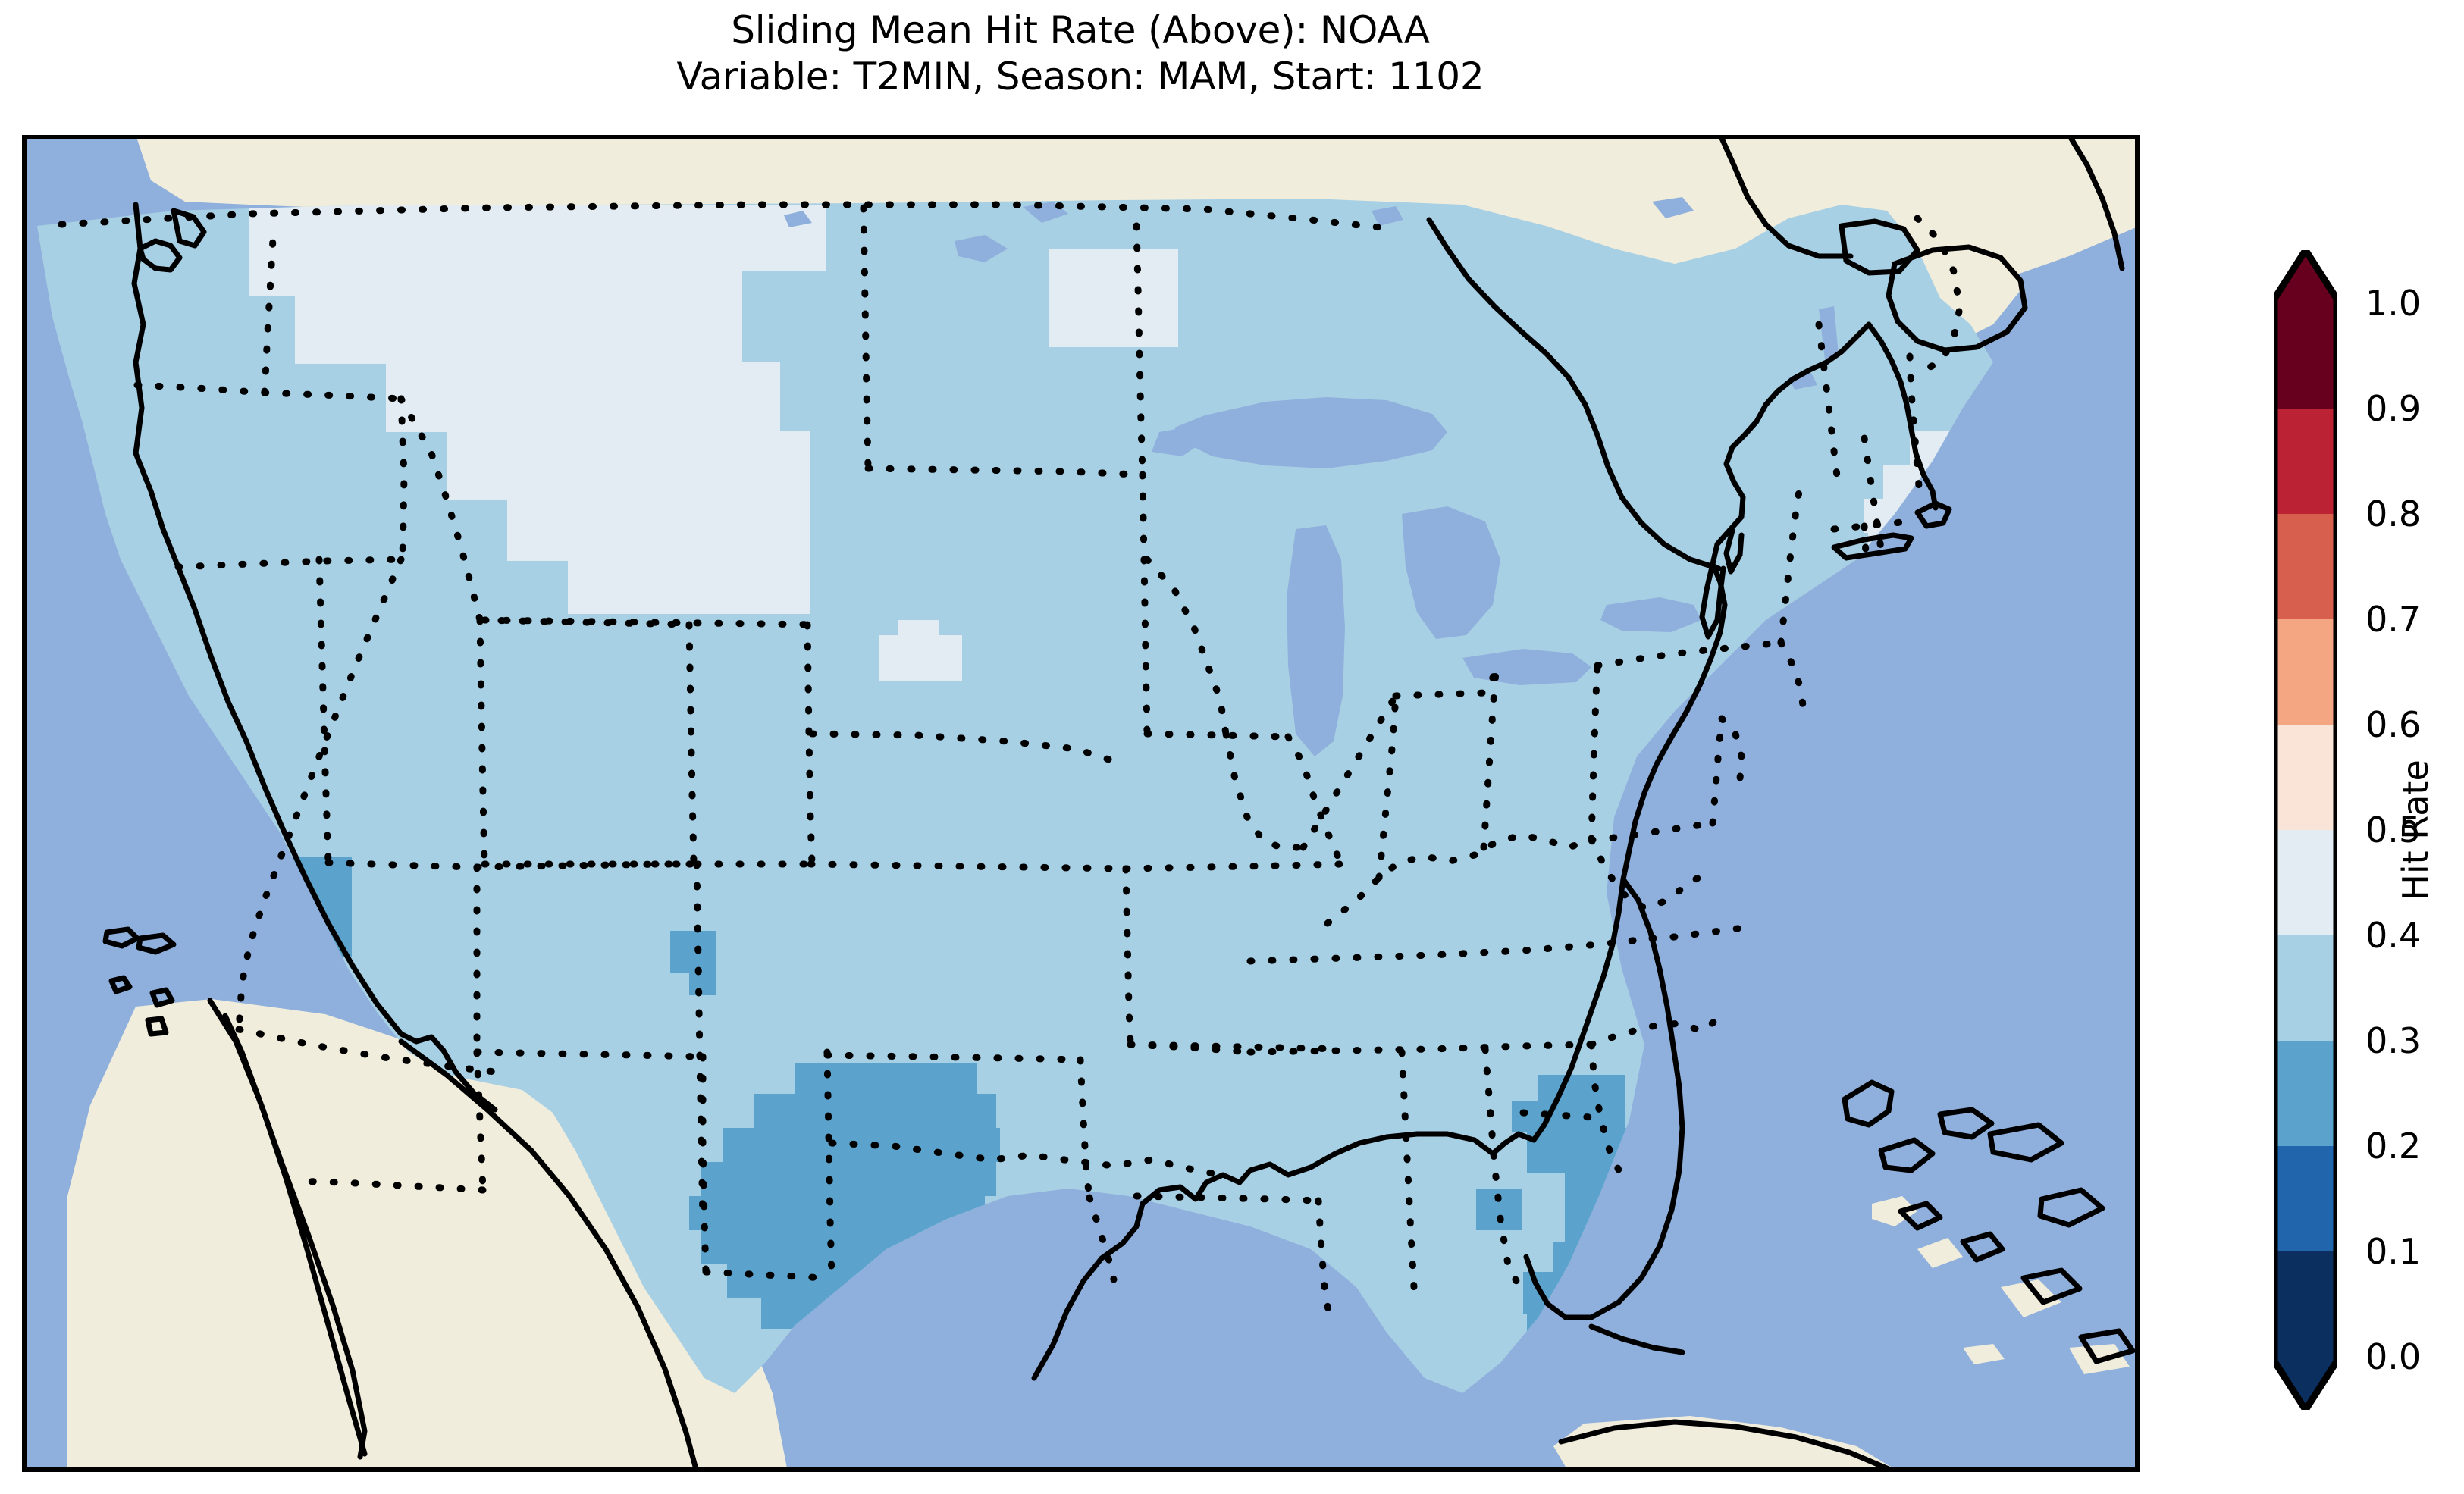 The height and width of the screenshot is (1494, 2464). I want to click on colorbar-tick-0.8: 0.8, so click(2394, 513).